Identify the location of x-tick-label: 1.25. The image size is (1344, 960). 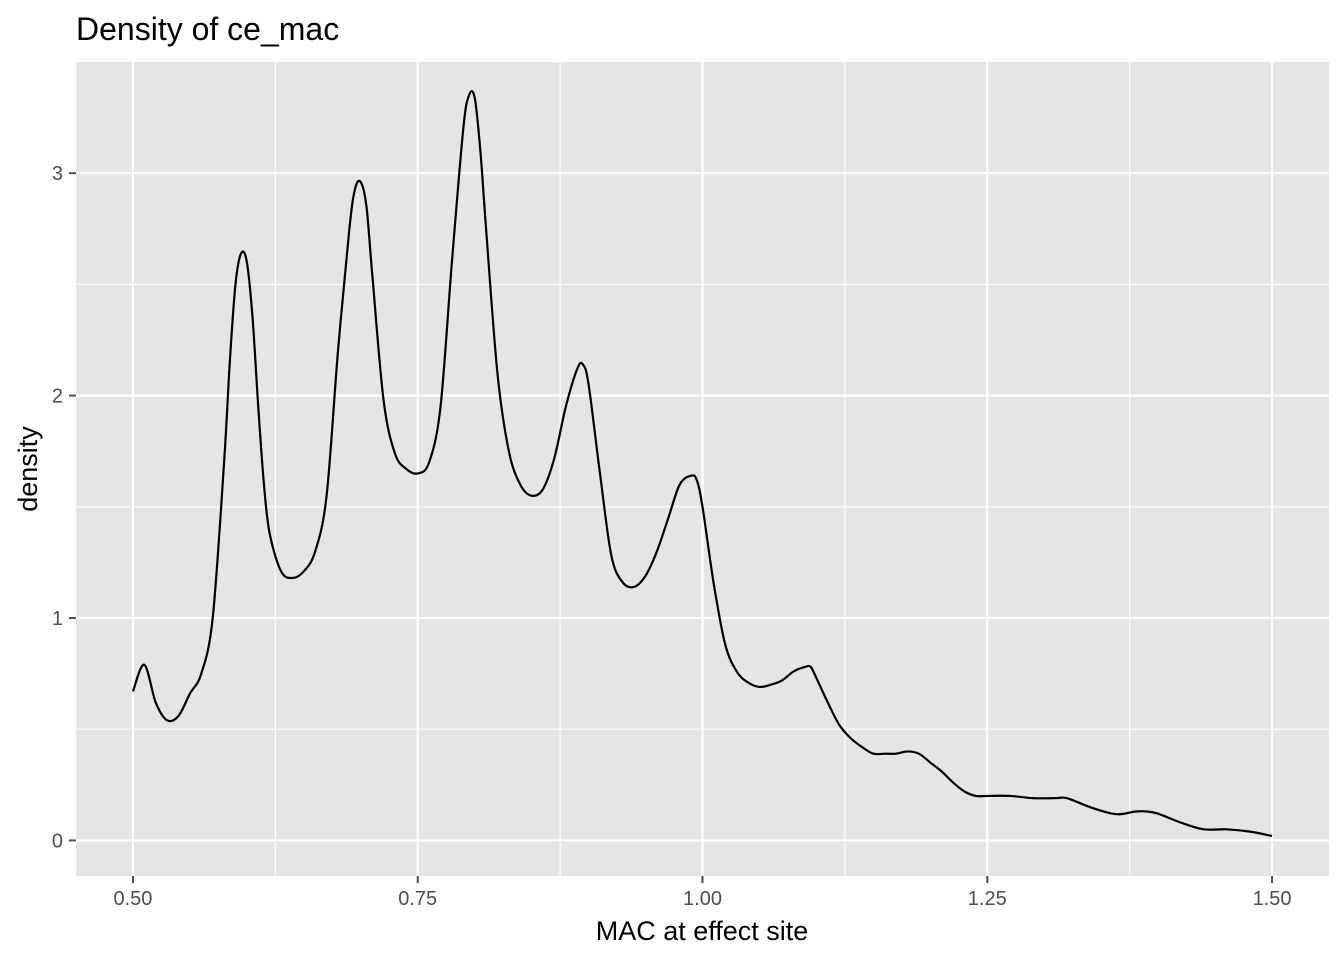
(987, 899).